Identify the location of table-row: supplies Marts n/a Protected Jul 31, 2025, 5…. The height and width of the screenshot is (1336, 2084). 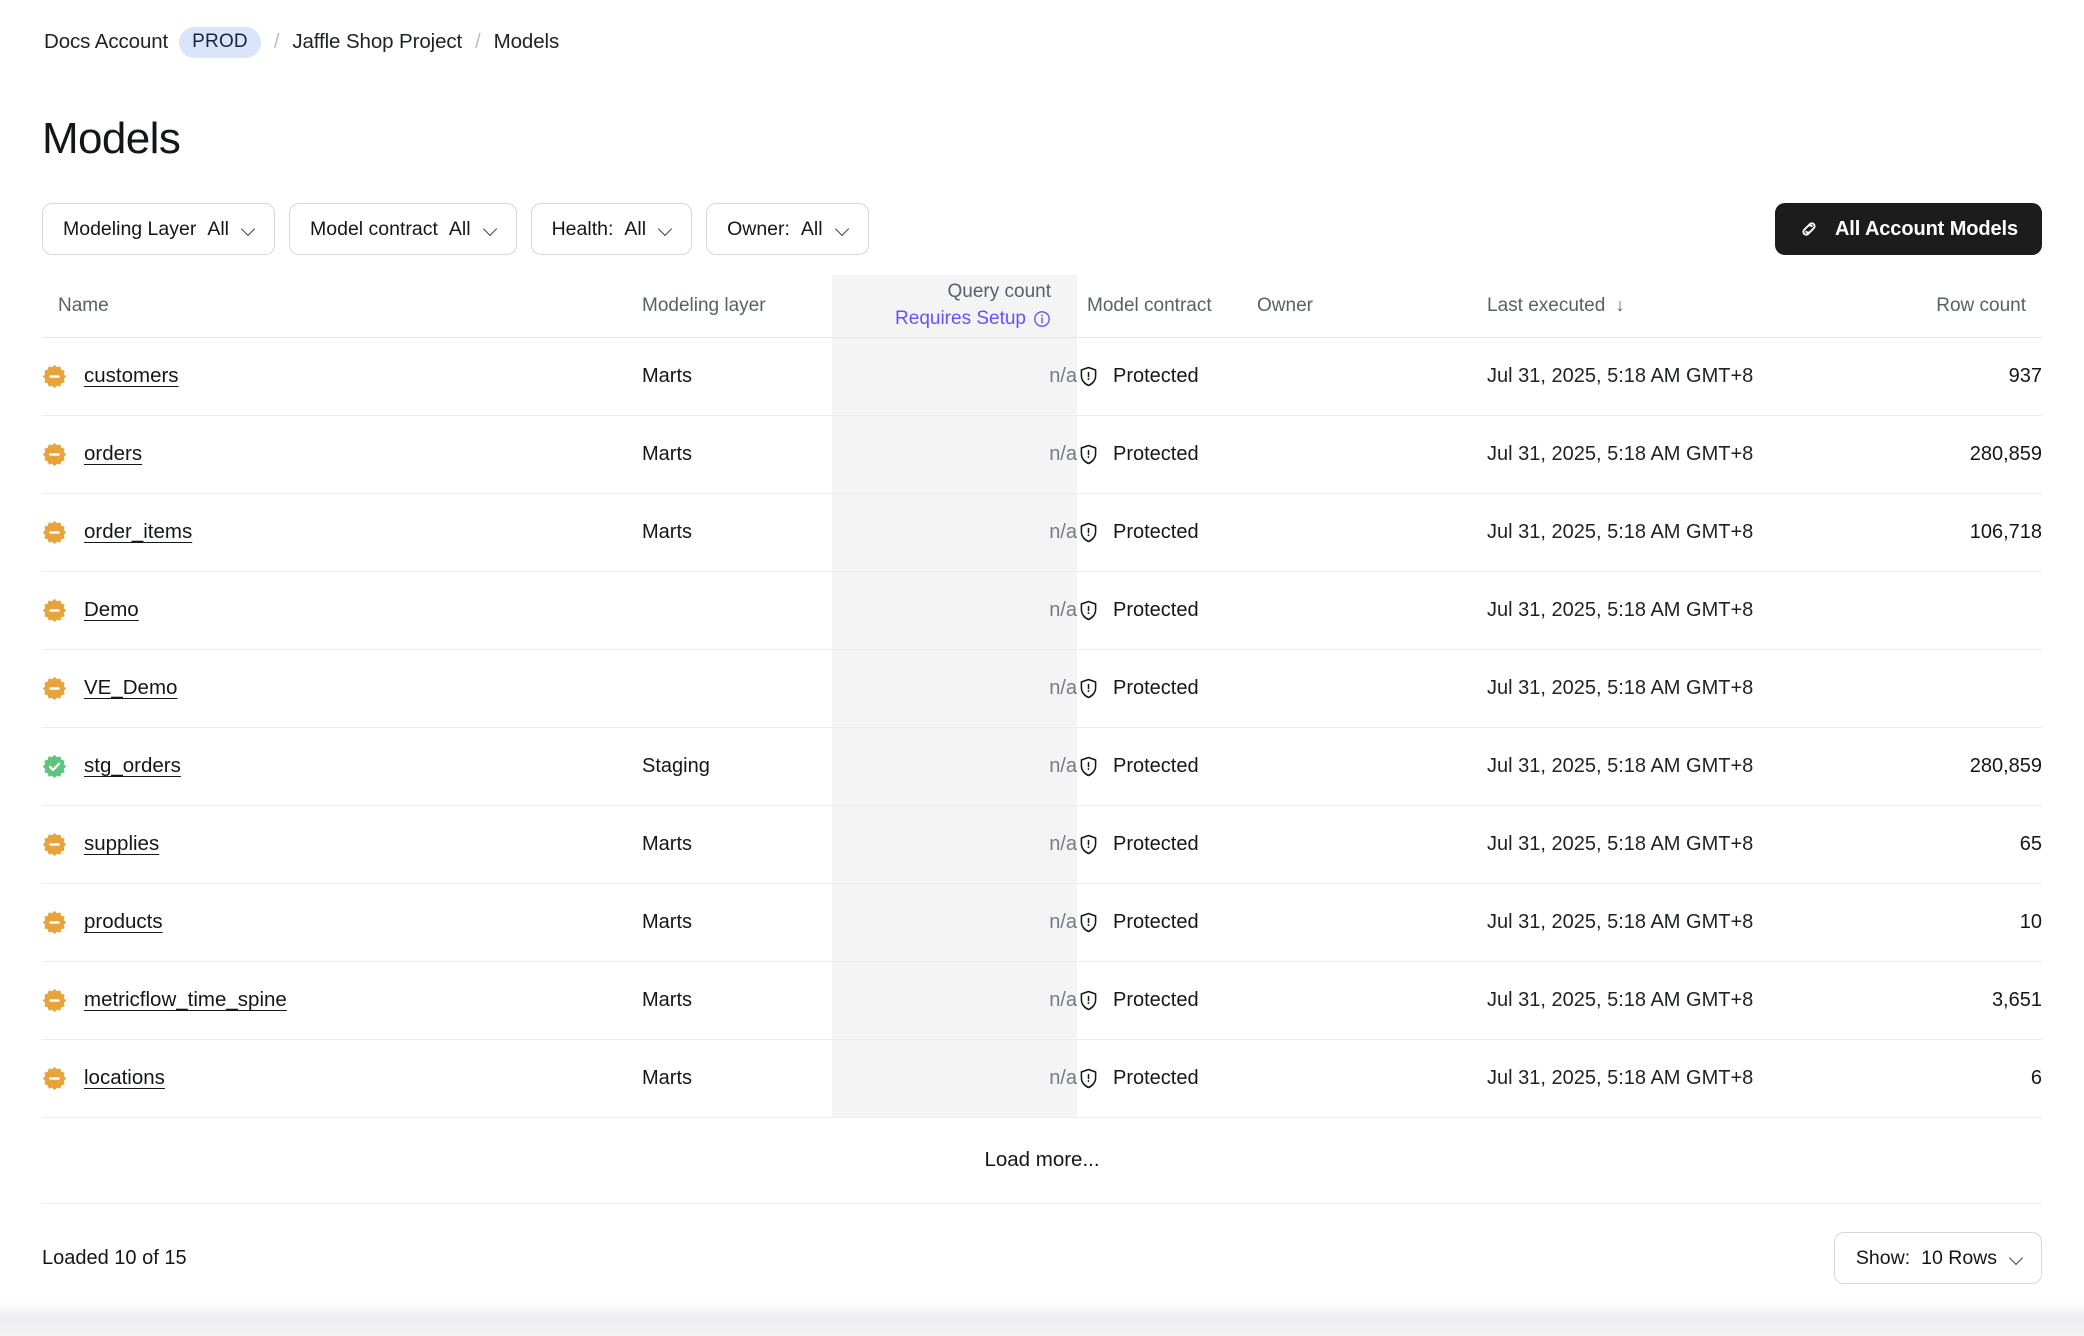
(1042, 844).